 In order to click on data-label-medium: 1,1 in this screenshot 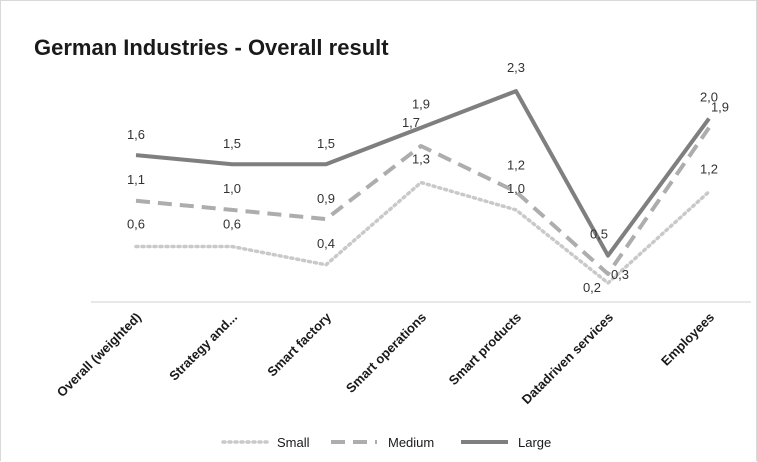, I will do `click(136, 179)`.